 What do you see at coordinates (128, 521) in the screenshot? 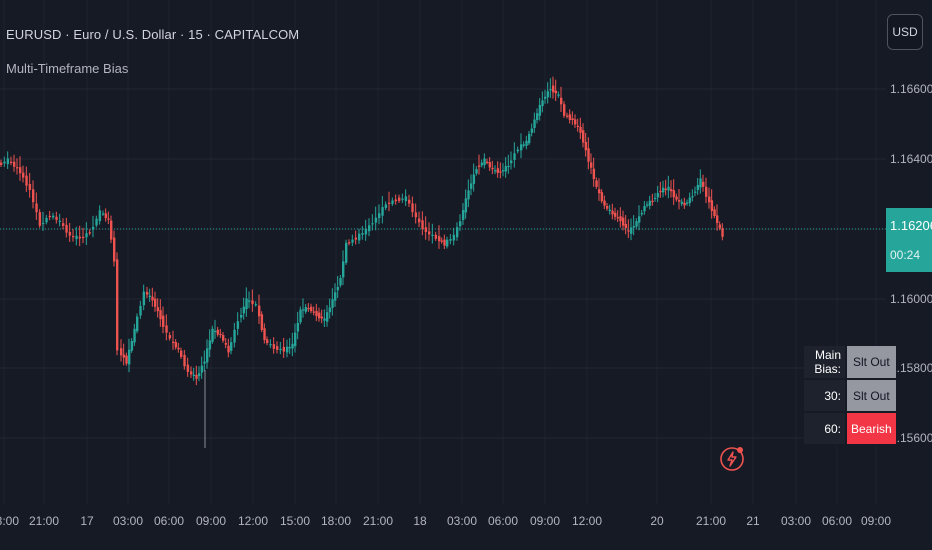
I see `time-tick: 03:00` at bounding box center [128, 521].